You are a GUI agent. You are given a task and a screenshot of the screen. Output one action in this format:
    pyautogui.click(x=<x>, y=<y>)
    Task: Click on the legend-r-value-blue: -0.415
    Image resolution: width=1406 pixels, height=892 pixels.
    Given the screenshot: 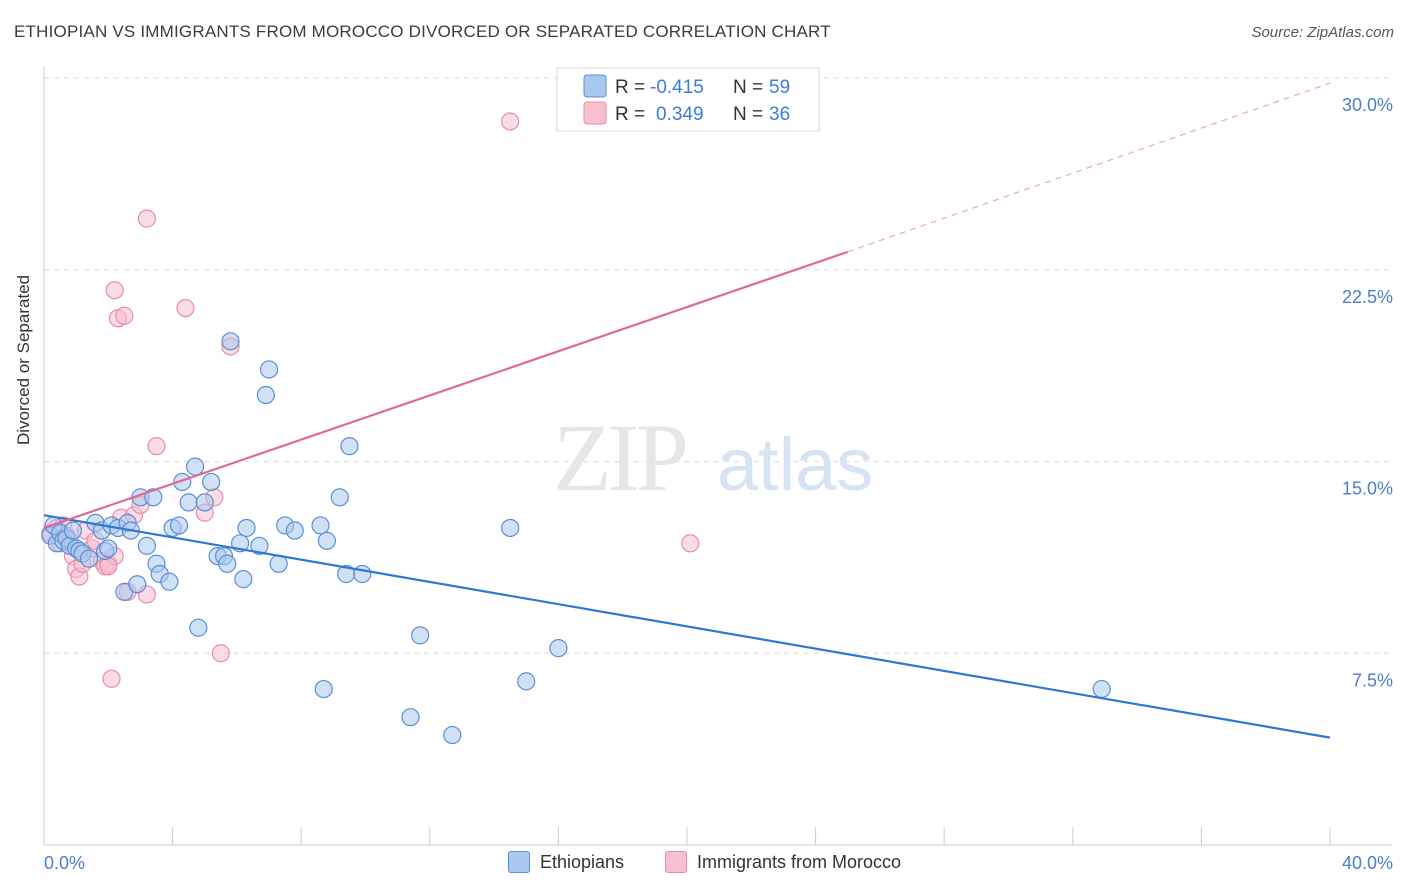 What is the action you would take?
    pyautogui.click(x=677, y=87)
    